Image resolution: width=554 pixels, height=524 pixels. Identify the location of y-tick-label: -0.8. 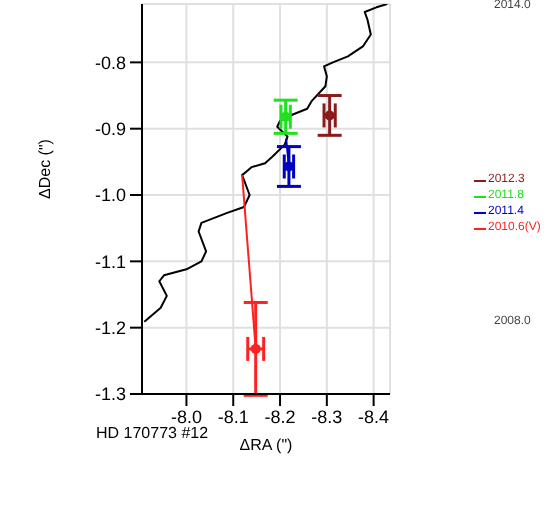
(110, 62).